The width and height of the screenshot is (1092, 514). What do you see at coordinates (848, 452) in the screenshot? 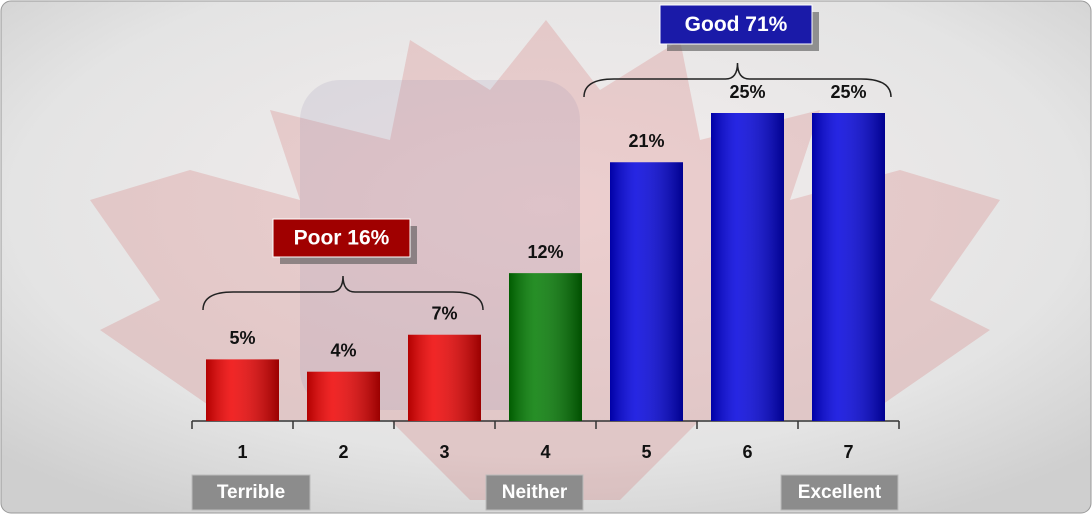
I see `x-tick-label: 7` at bounding box center [848, 452].